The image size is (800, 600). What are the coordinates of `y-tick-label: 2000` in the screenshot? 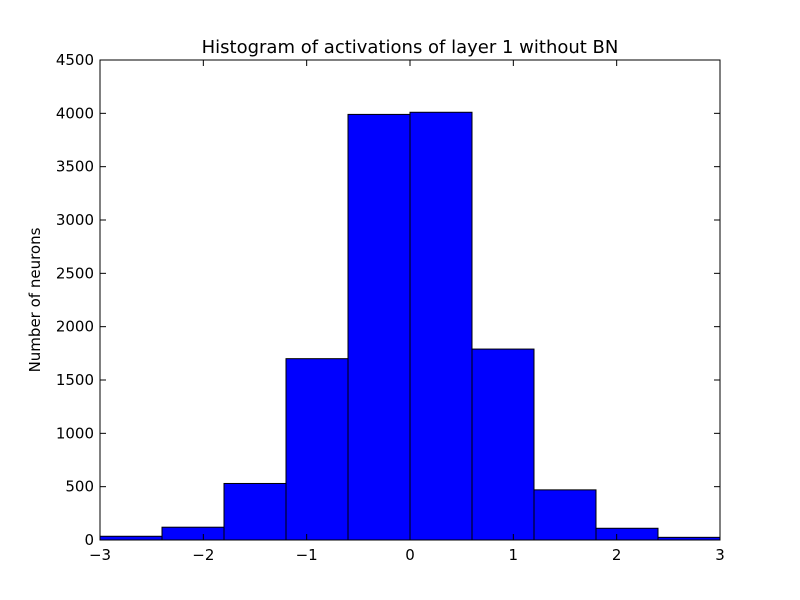 It's located at (75, 327).